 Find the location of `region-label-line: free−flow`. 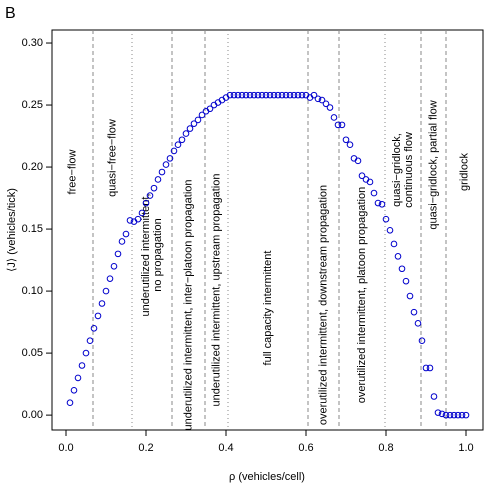

region-label-line: free−flow is located at coordinates (72, 171).